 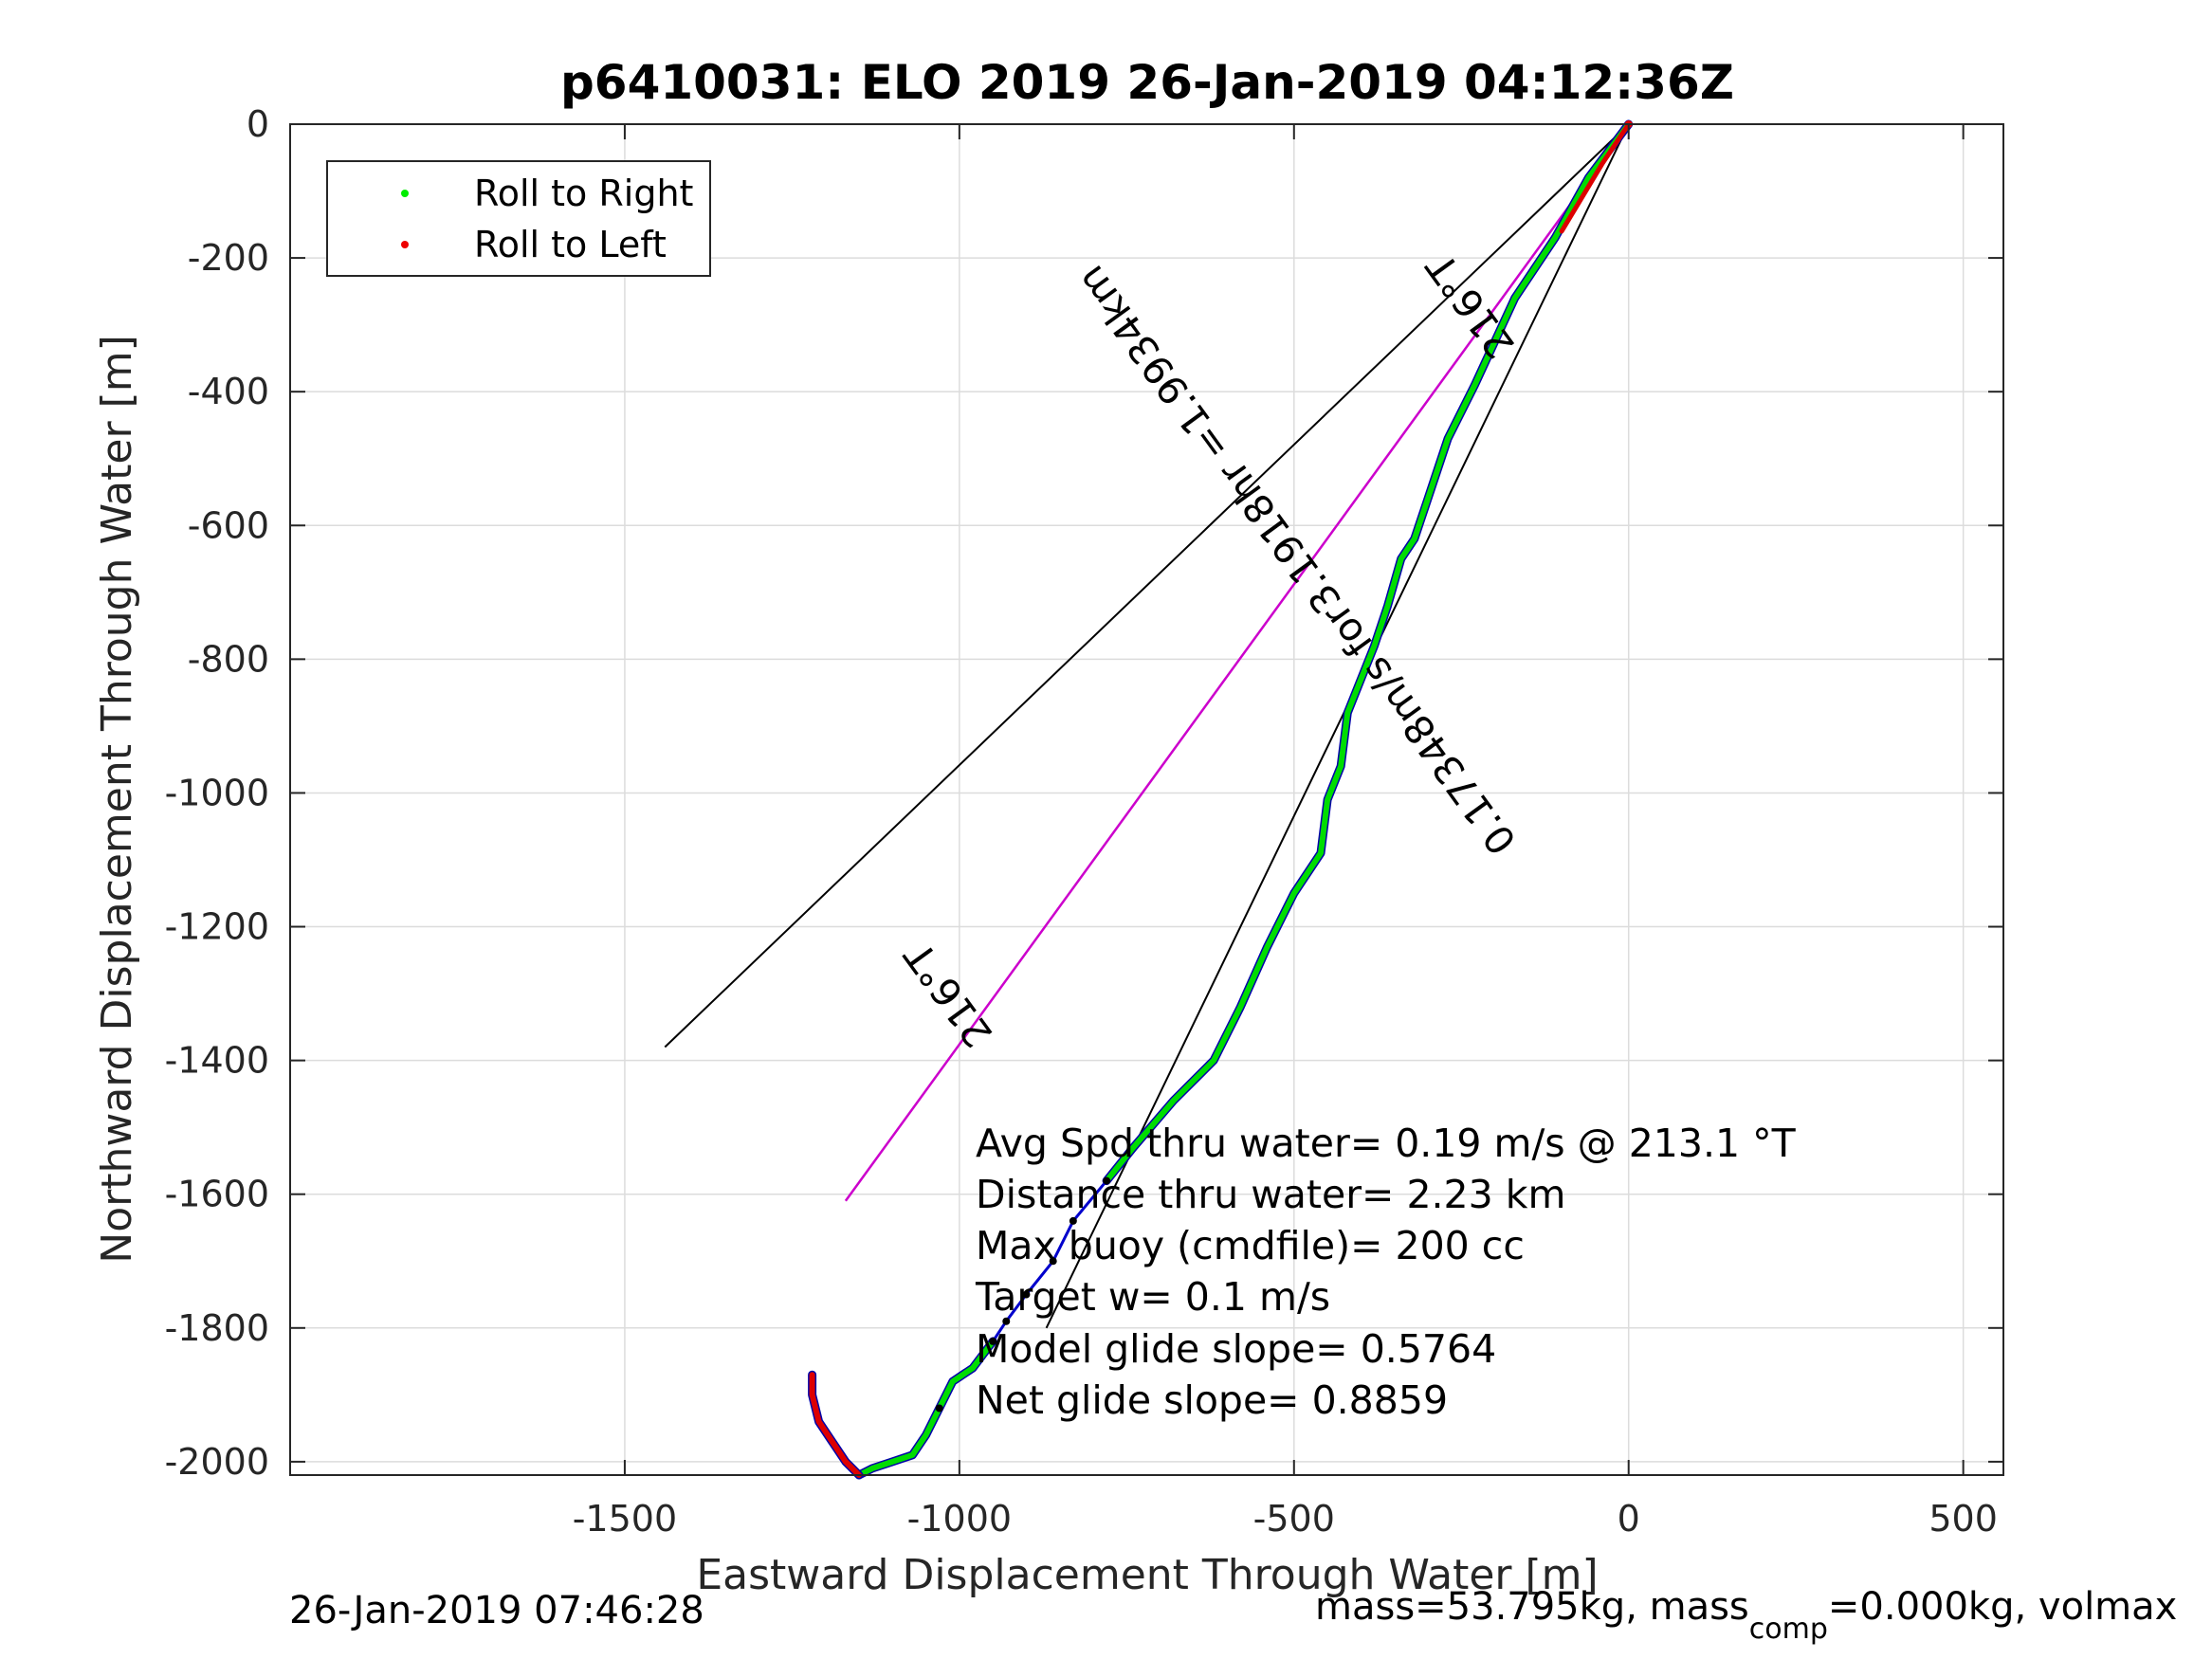 I want to click on track-green-lower, so click(x=926, y=1408).